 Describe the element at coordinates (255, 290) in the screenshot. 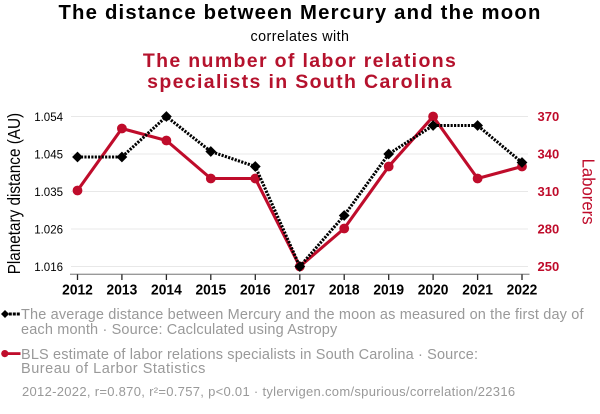

I see `svg-text: 2016` at that location.